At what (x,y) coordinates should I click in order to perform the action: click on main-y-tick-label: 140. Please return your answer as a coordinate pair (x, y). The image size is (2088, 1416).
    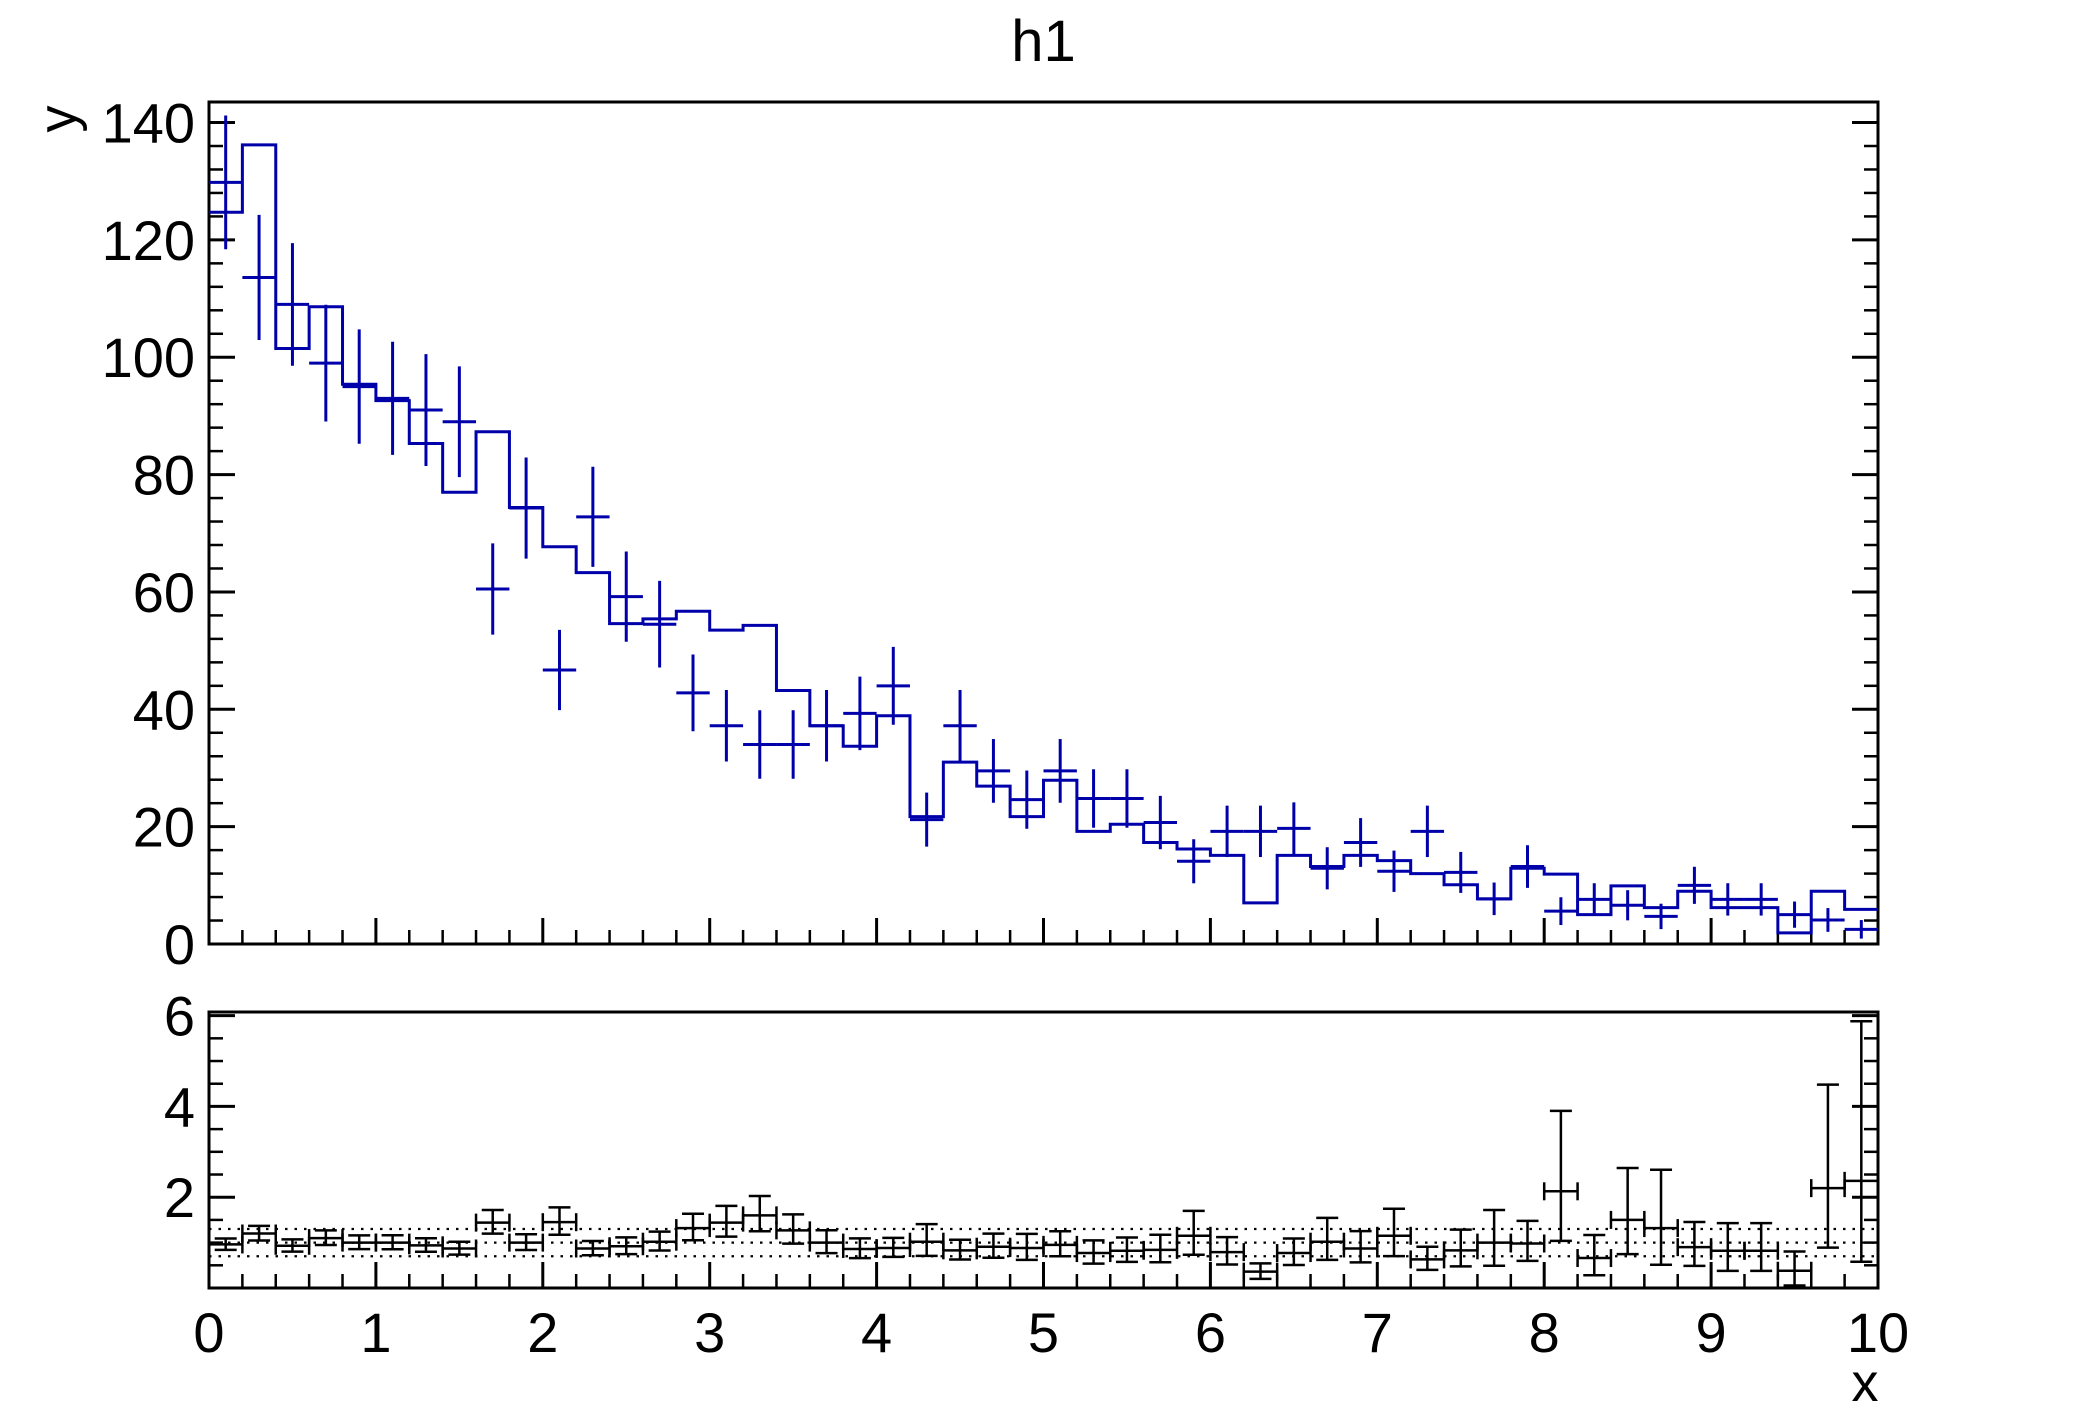
    Looking at the image, I should click on (148, 123).